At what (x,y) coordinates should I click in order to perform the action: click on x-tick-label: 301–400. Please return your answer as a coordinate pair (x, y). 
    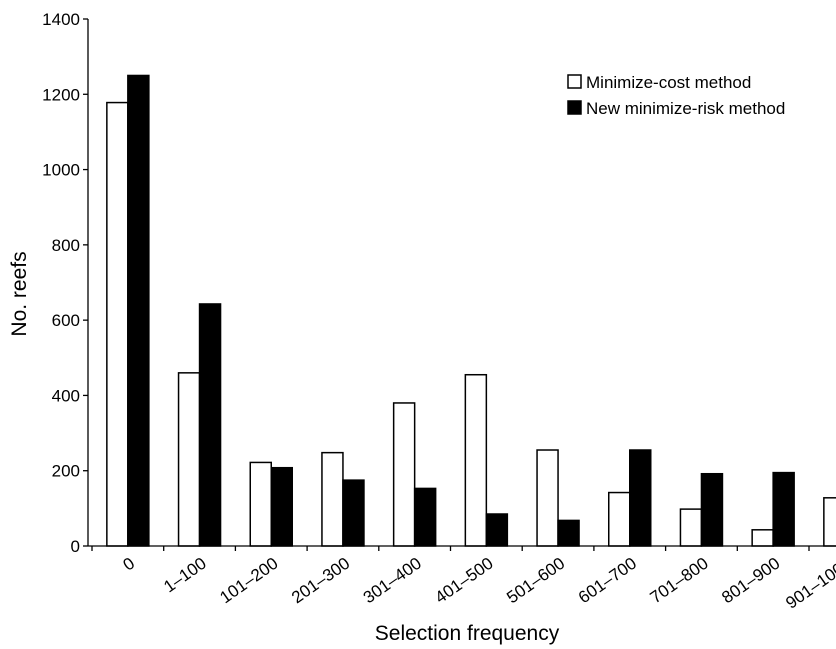
    Looking at the image, I should click on (392, 581).